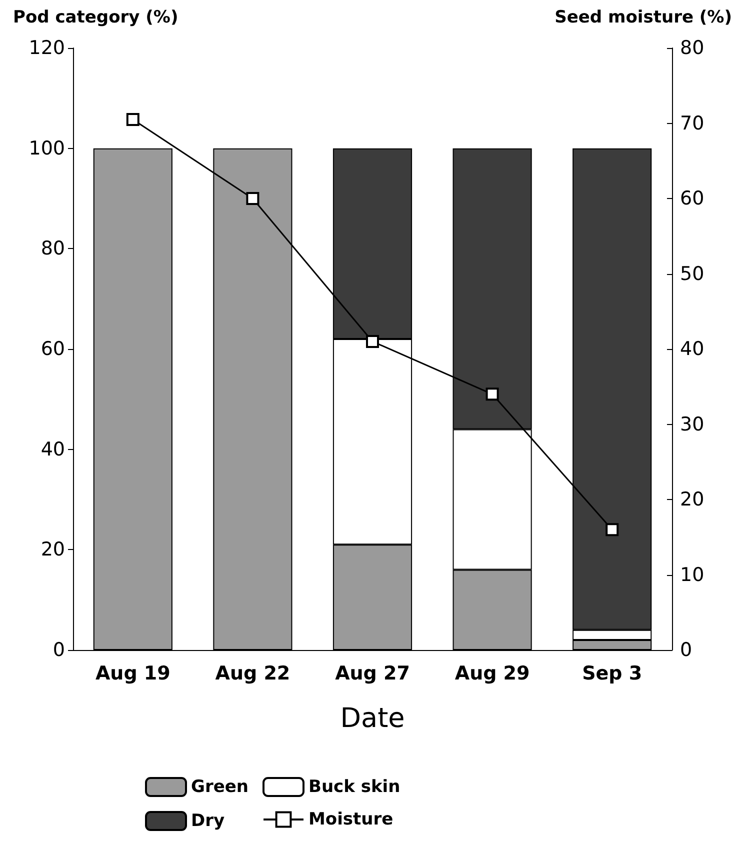 This screenshot has width=745, height=846. I want to click on legend-label: Dry, so click(208, 821).